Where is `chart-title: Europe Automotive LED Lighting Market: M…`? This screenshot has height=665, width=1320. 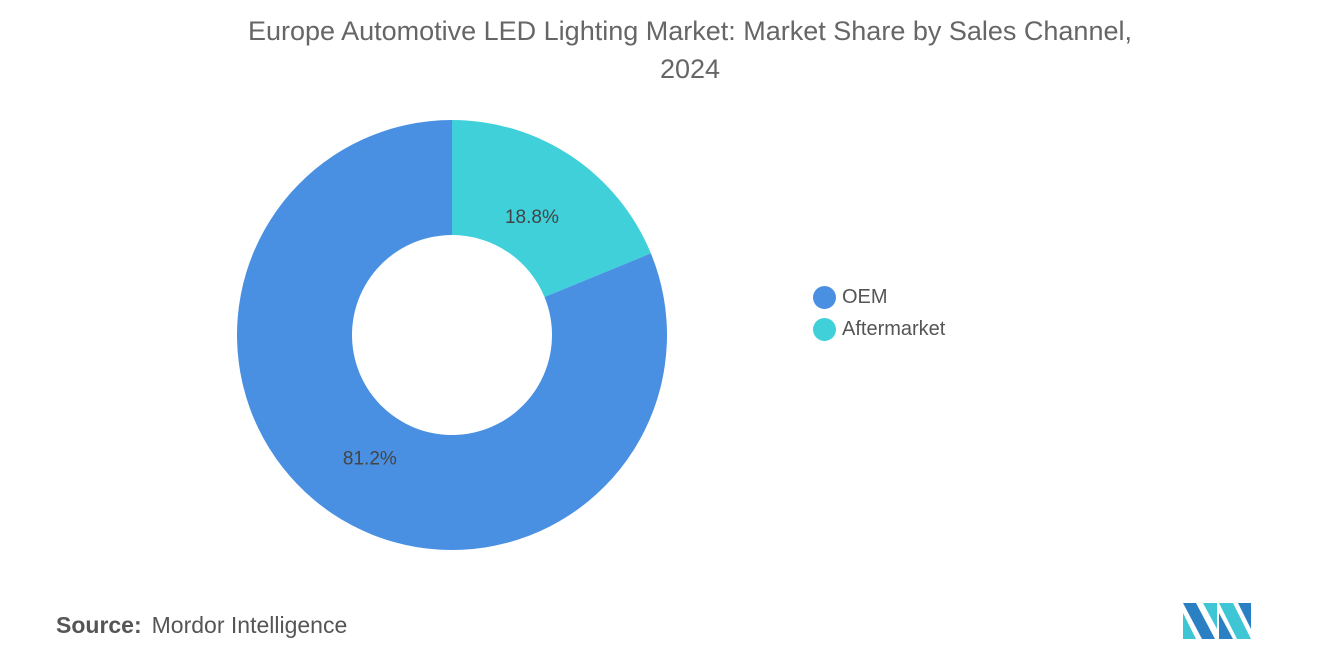
chart-title: Europe Automotive LED Lighting Market: M… is located at coordinates (660, 50).